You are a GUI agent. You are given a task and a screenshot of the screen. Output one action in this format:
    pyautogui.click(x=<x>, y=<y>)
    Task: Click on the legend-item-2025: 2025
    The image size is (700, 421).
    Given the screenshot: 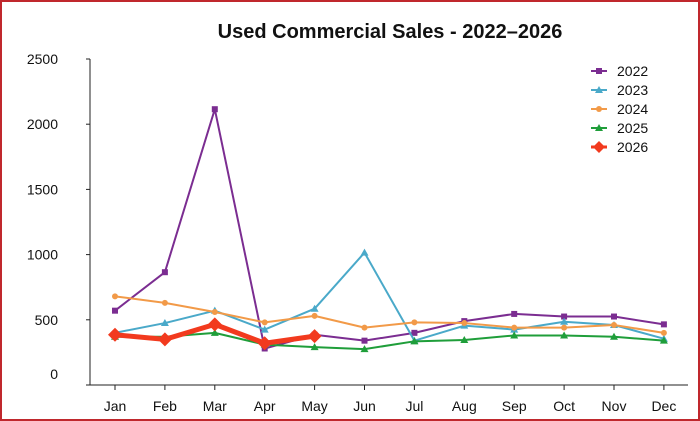 What is the action you would take?
    pyautogui.click(x=619, y=128)
    